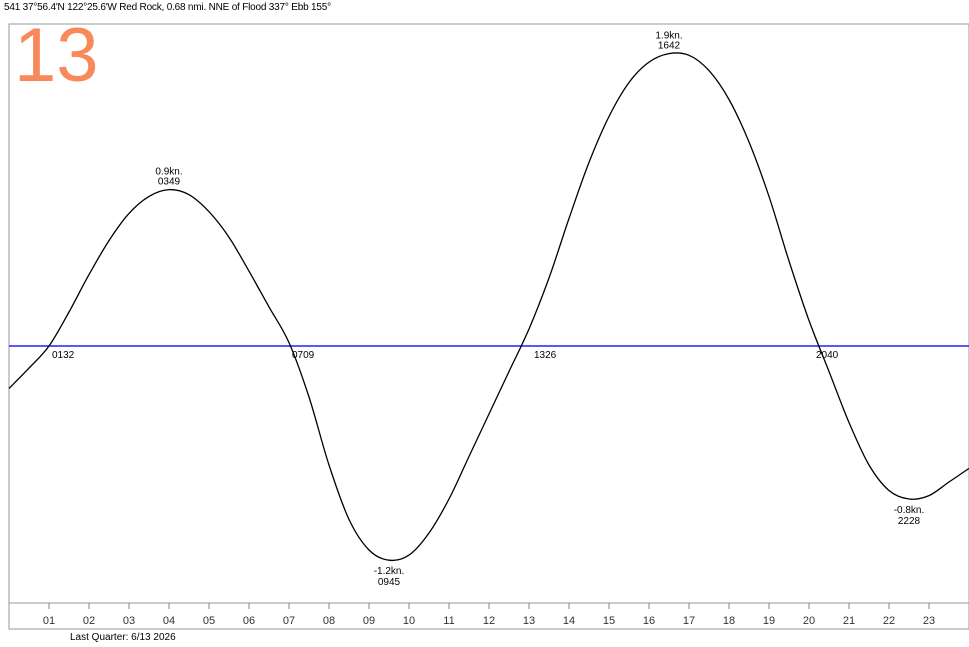 Image resolution: width=969 pixels, height=647 pixels. Describe the element at coordinates (729, 621) in the screenshot. I see `x-tick-label: 18` at that location.